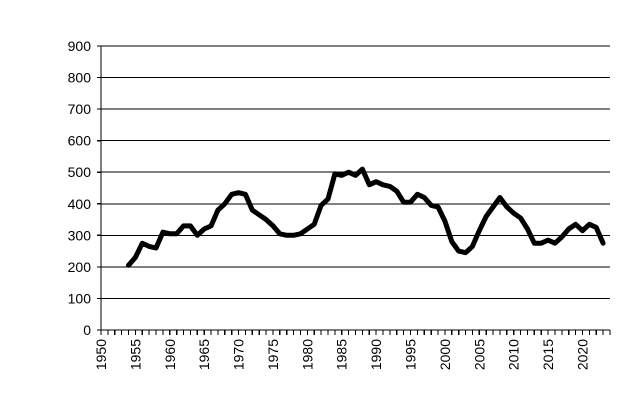 This screenshot has width=639, height=420. I want to click on y-tick-label: 500, so click(80, 172).